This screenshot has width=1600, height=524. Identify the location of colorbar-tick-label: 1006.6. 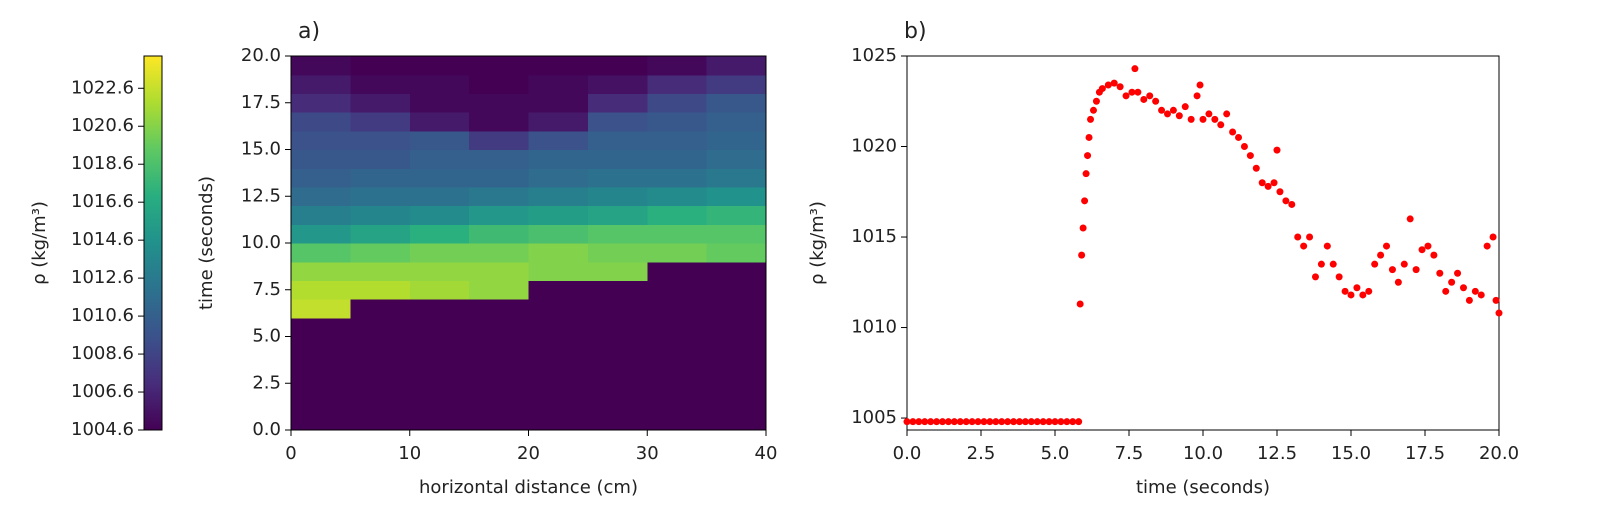
(102, 391).